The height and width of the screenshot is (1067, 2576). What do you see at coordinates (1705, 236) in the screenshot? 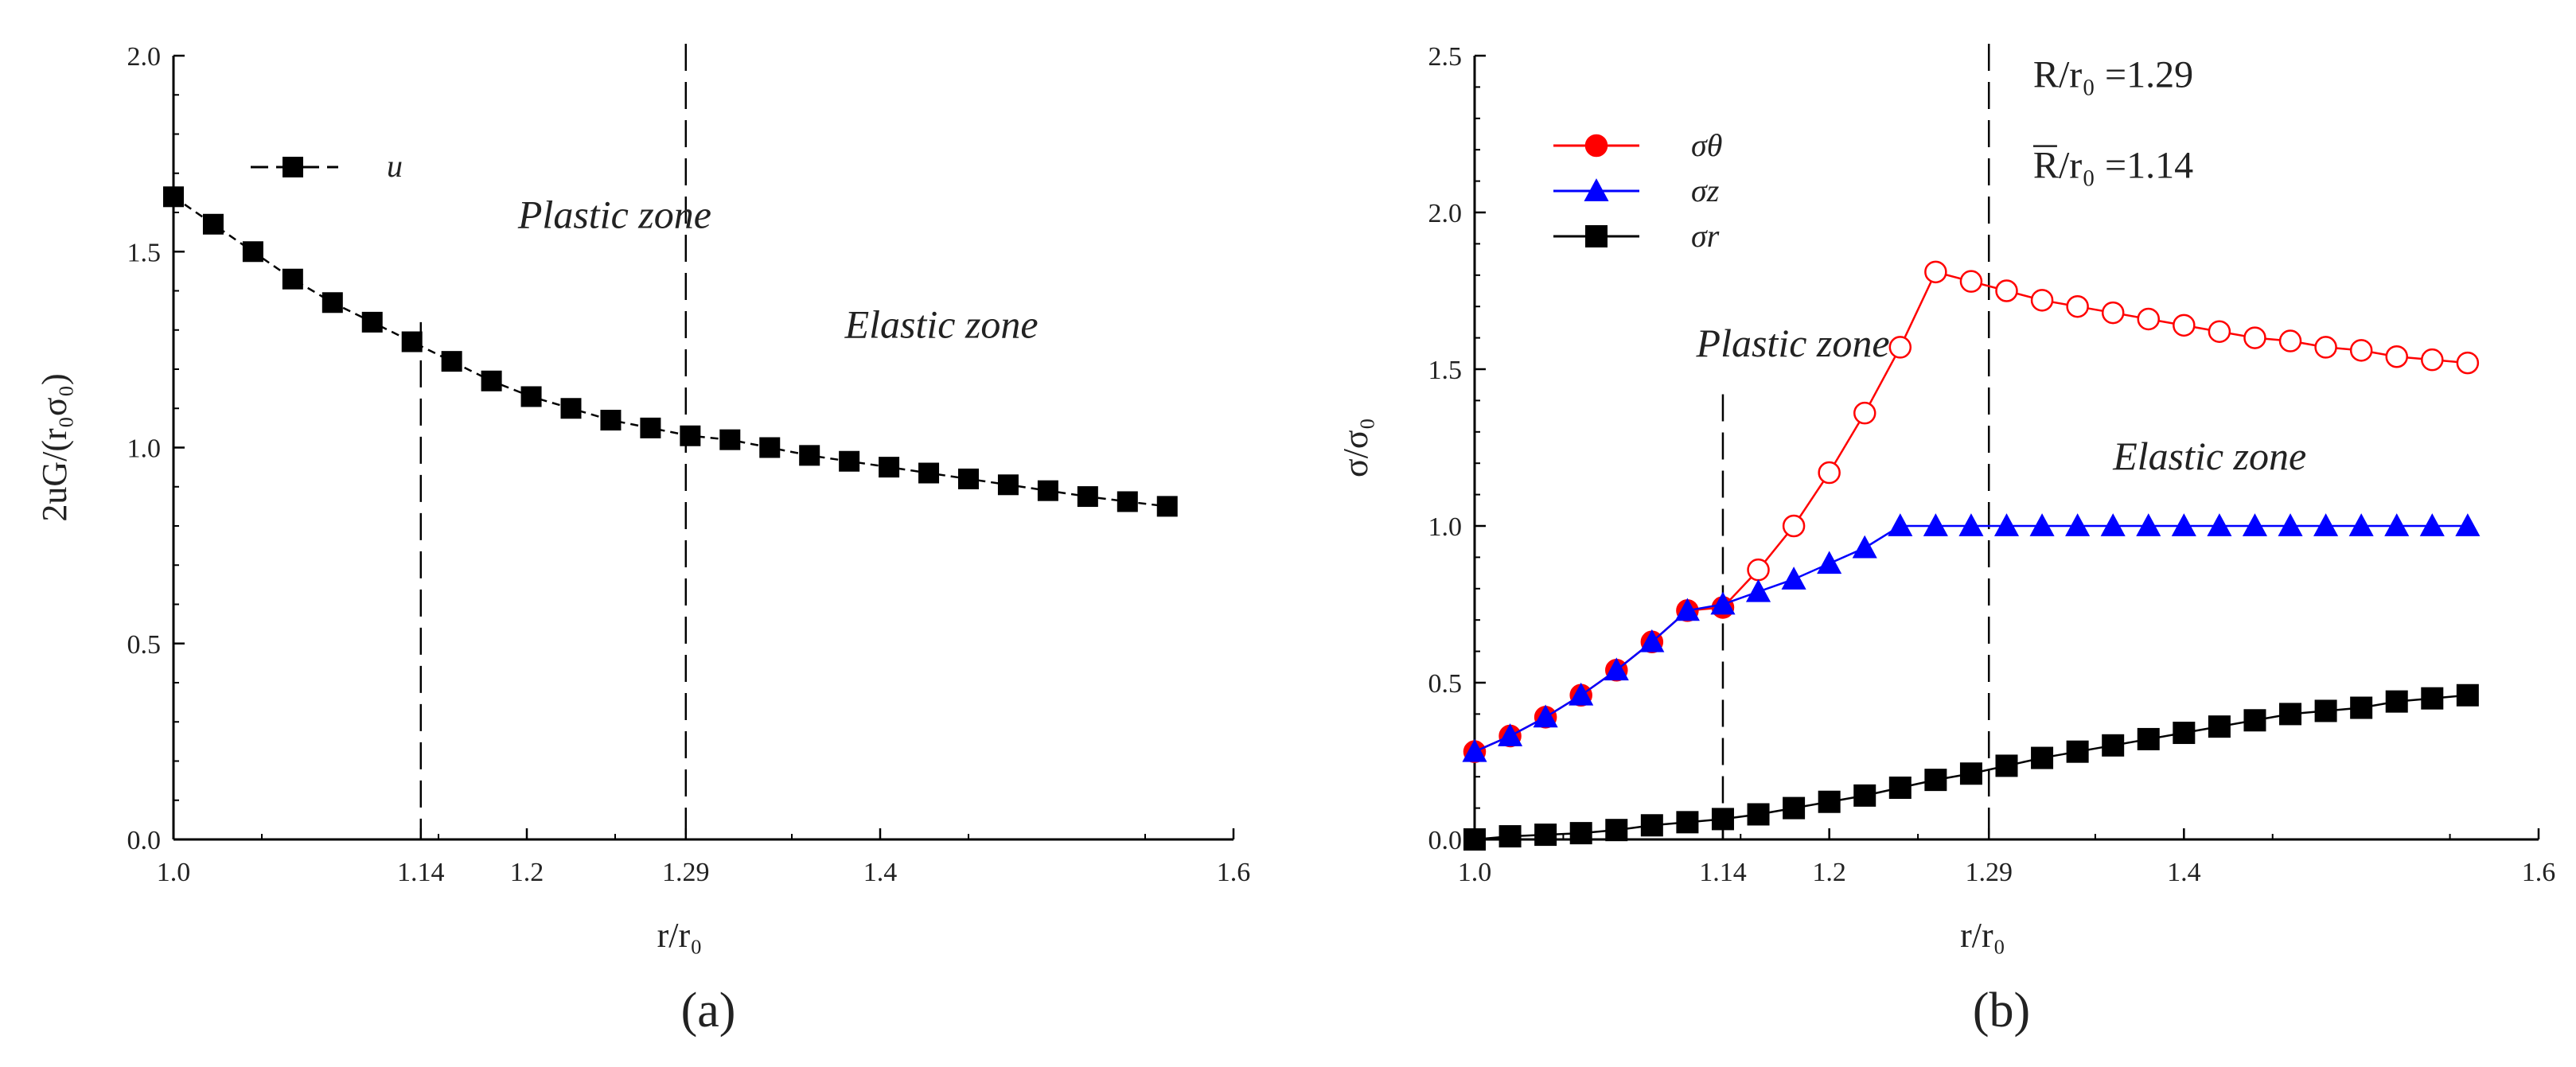
I see `legend-label-sigmar: σr` at bounding box center [1705, 236].